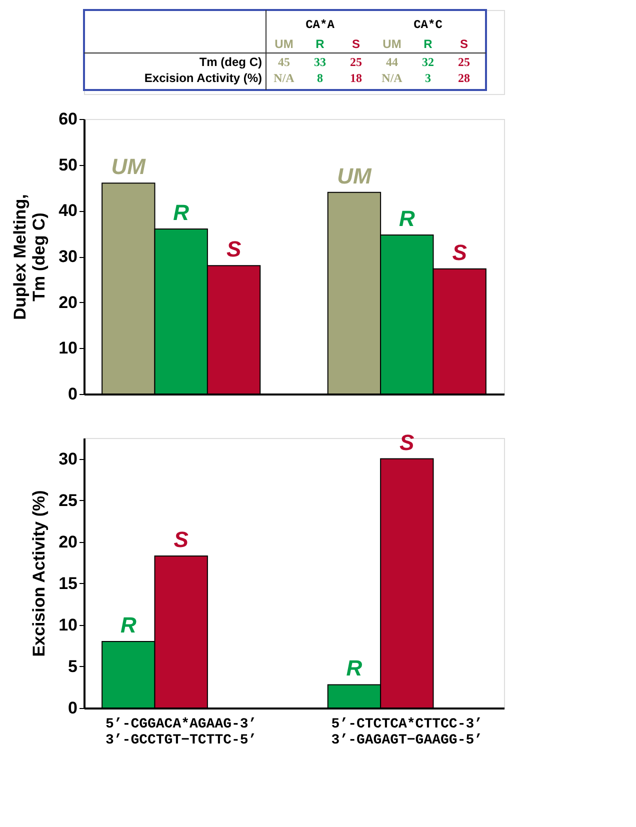 The width and height of the screenshot is (636, 827). What do you see at coordinates (428, 62) in the screenshot?
I see `text: 32` at bounding box center [428, 62].